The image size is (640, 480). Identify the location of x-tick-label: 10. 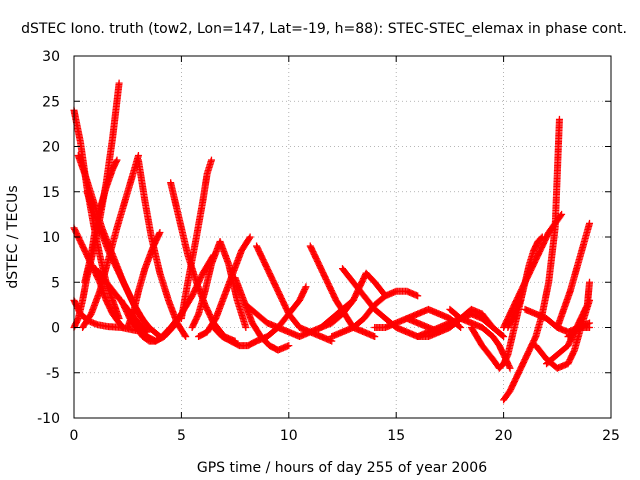
(289, 436).